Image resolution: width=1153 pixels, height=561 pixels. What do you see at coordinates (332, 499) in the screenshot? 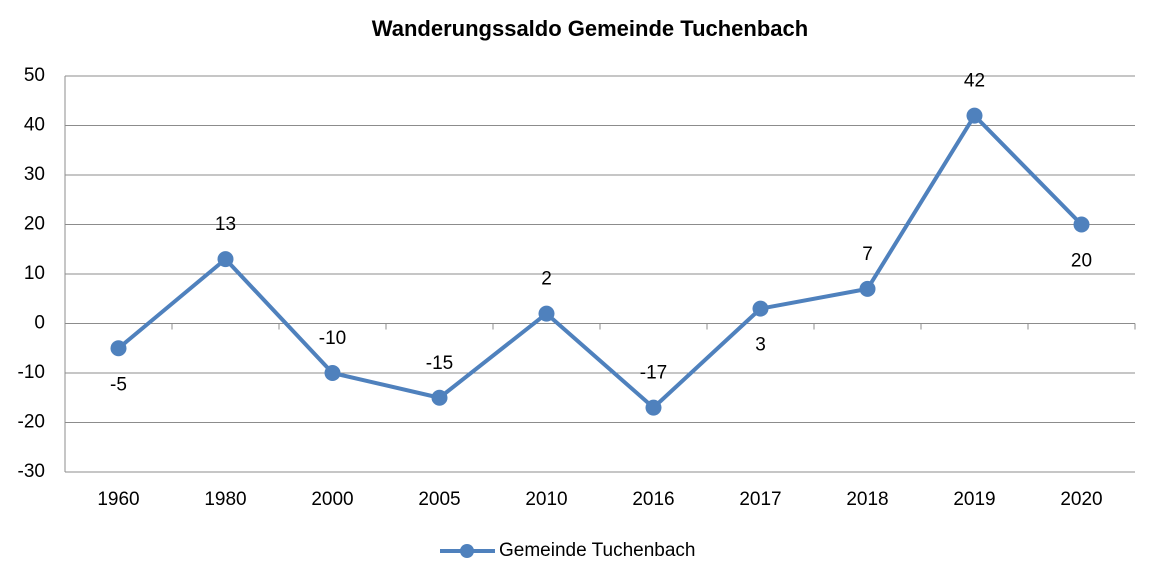
I see `x-tick-label: 2000` at bounding box center [332, 499].